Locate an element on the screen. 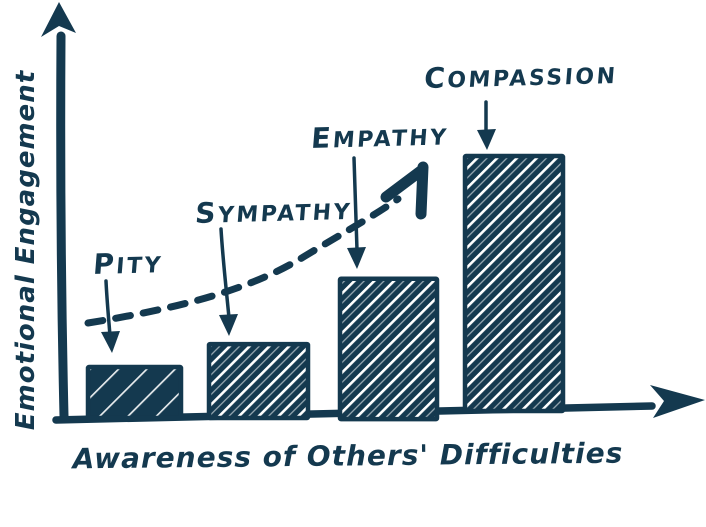 The image size is (706, 527). empathy-callout-line is located at coordinates (355, 204).